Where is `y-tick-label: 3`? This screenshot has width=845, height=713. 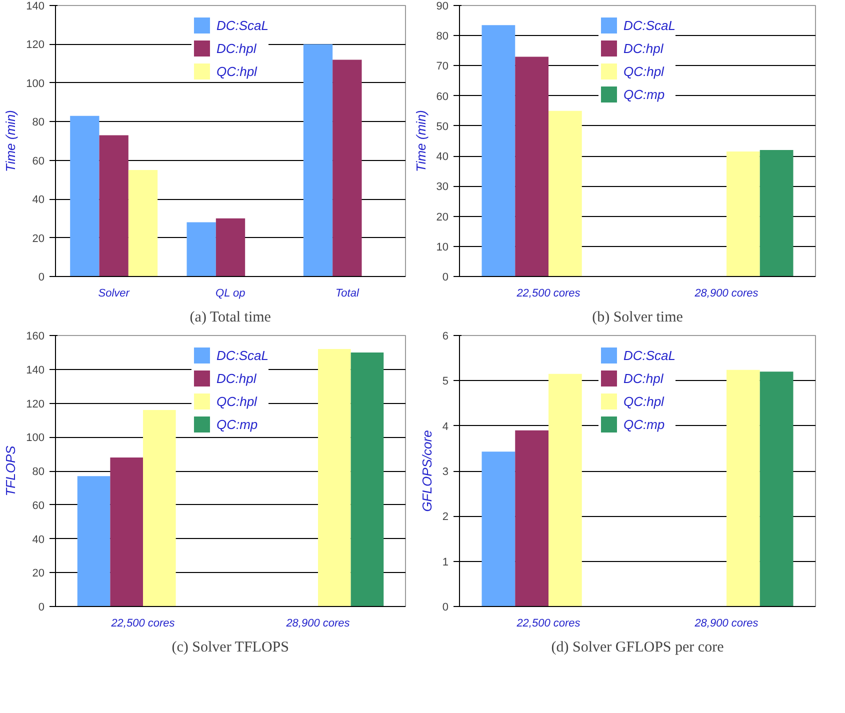 y-tick-label: 3 is located at coordinates (445, 472).